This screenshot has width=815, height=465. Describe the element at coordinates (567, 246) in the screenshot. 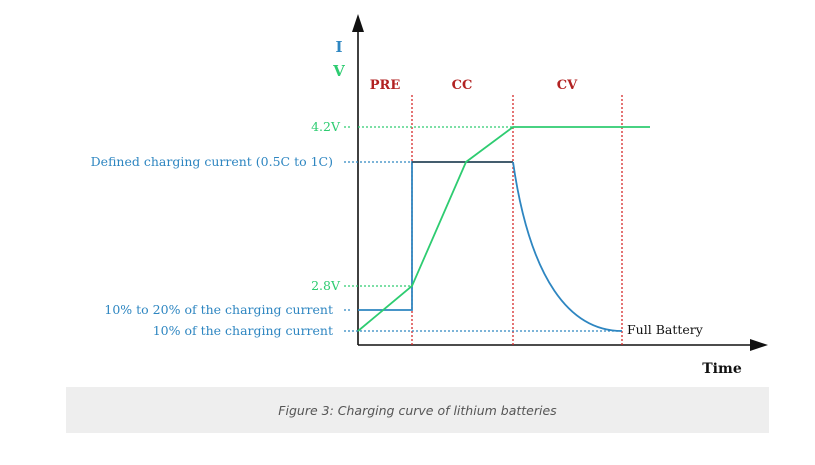

I see `current-curve-cv-decay` at that location.